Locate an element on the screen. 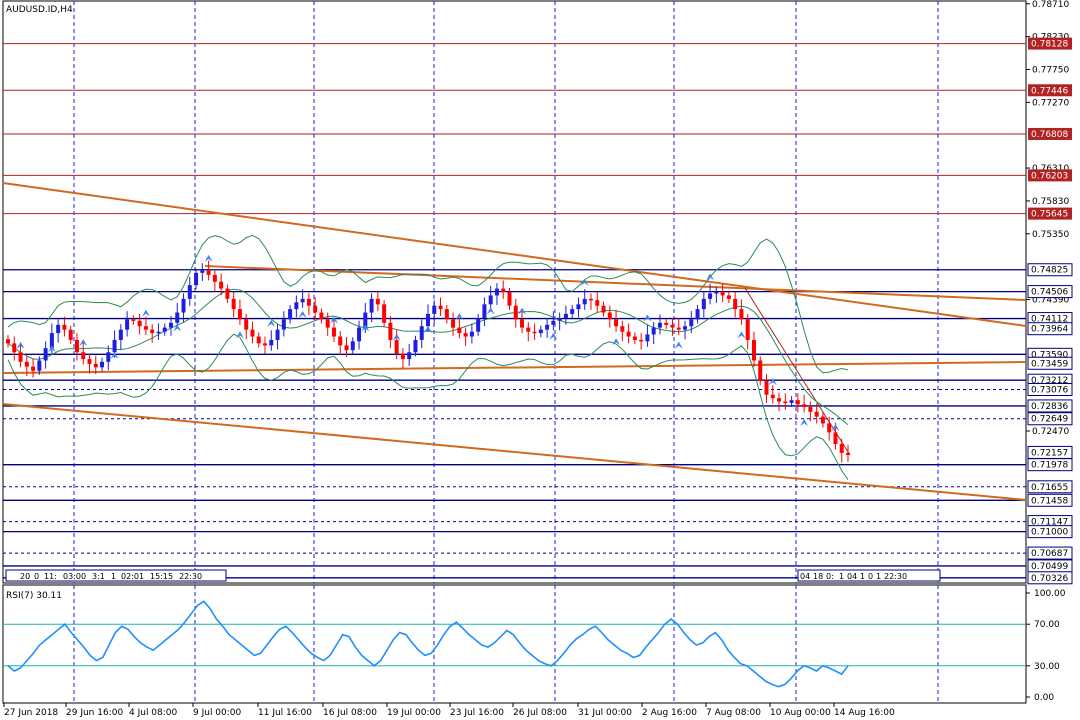  price-level-tag-label: 0.73459 is located at coordinates (1049, 364).